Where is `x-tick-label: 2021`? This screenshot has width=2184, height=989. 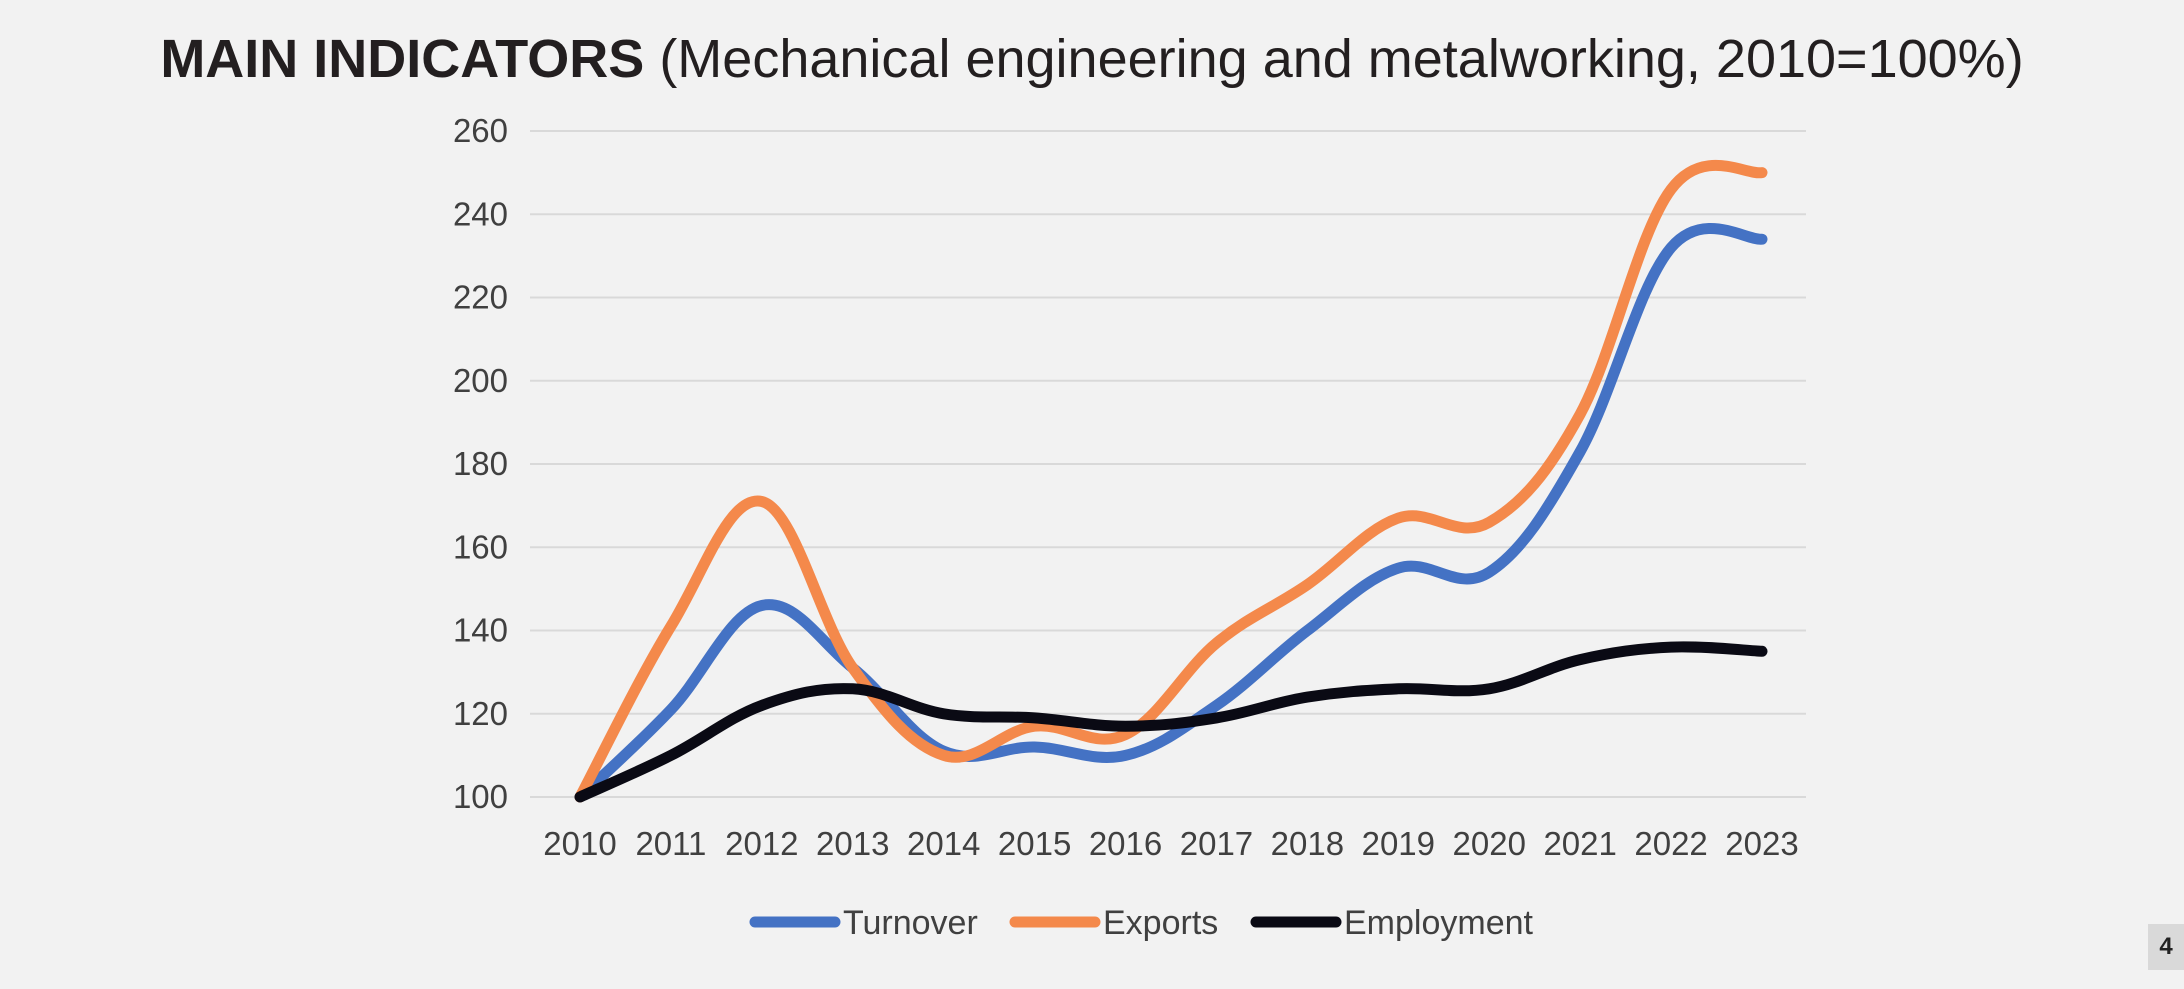 x-tick-label: 2021 is located at coordinates (1579, 843).